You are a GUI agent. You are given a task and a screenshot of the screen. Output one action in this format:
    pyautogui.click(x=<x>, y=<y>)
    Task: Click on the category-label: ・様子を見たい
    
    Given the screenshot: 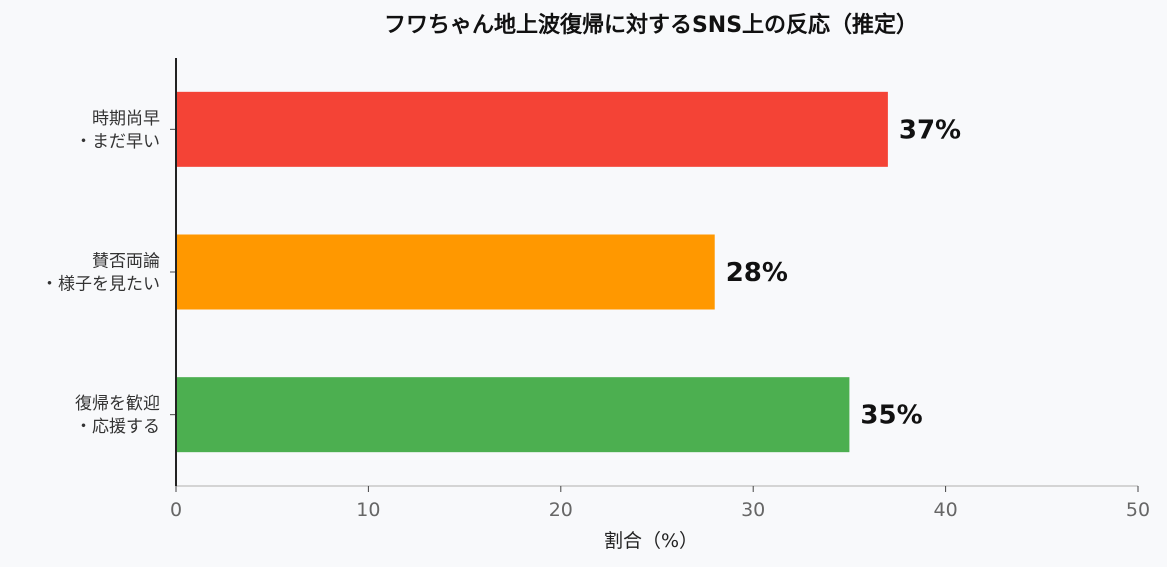 What is the action you would take?
    pyautogui.click(x=100, y=285)
    